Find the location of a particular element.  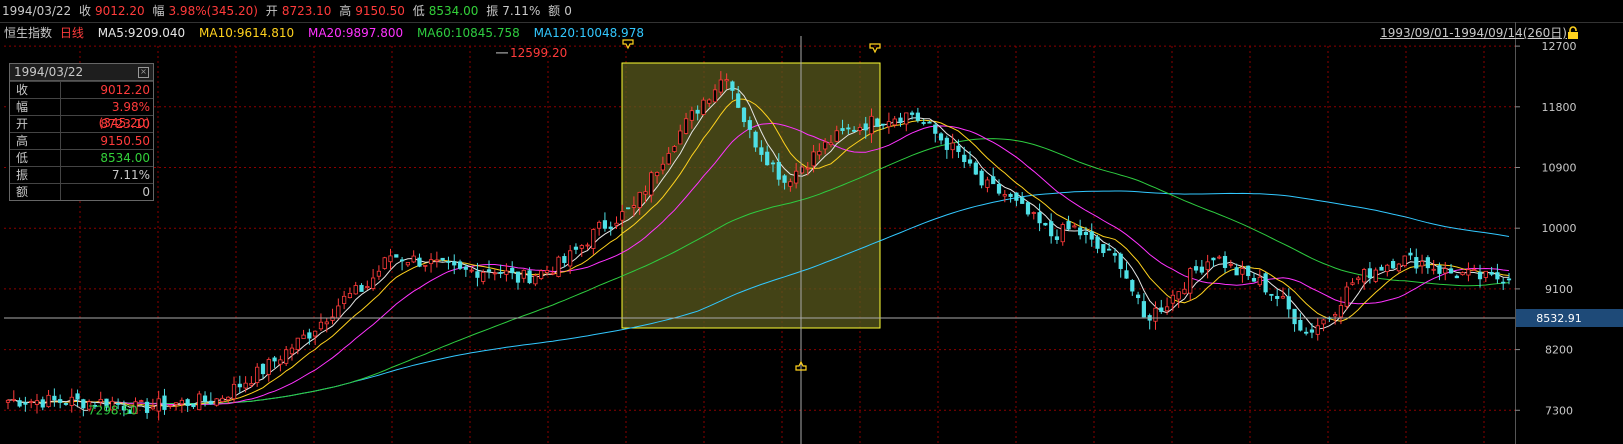

ma10-legend: MA10:9614.810 is located at coordinates (247, 33).